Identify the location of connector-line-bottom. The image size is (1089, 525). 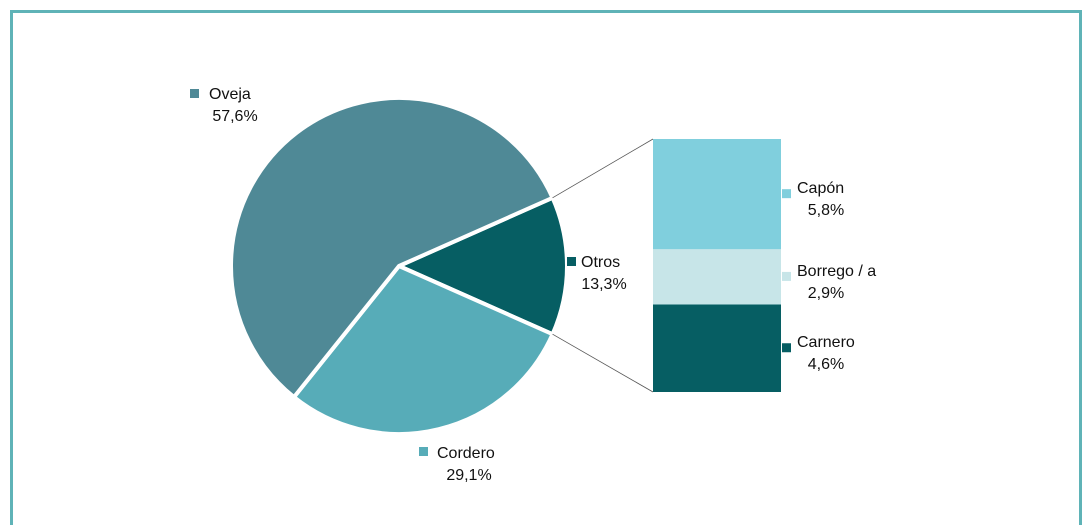
(603, 363).